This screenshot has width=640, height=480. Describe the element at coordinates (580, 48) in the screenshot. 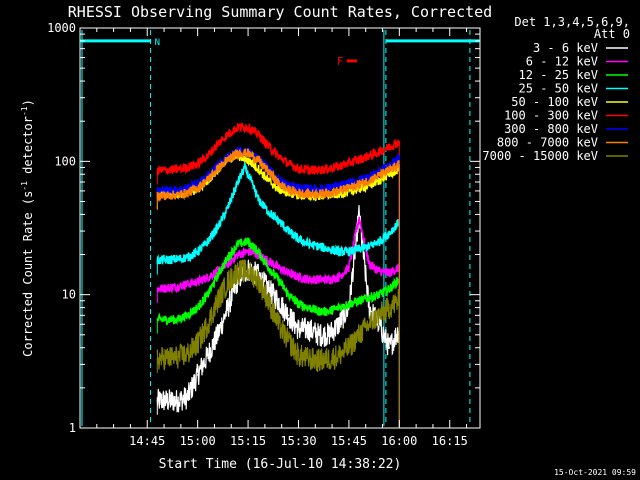

I see `legend-item-3-6-kev: 3 - 6 keV` at that location.